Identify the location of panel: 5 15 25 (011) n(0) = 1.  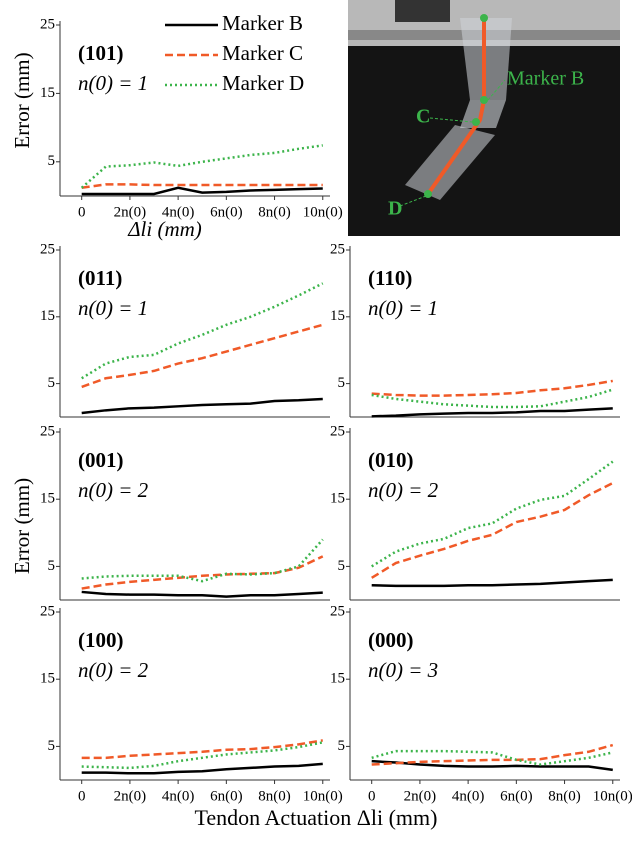
(185, 329).